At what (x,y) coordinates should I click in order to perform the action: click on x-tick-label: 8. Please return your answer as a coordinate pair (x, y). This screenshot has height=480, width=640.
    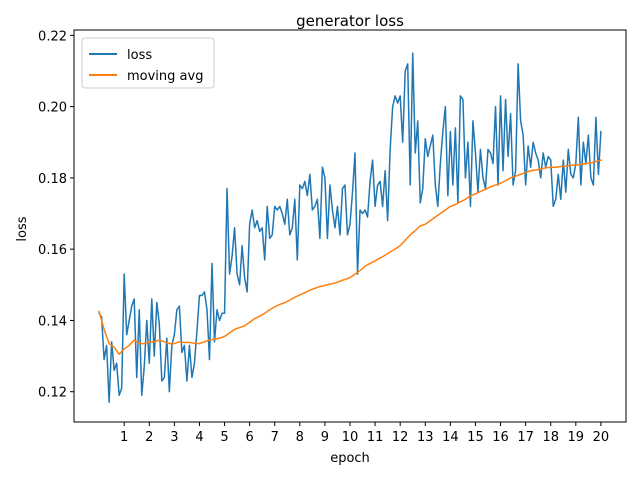
    Looking at the image, I should click on (300, 437).